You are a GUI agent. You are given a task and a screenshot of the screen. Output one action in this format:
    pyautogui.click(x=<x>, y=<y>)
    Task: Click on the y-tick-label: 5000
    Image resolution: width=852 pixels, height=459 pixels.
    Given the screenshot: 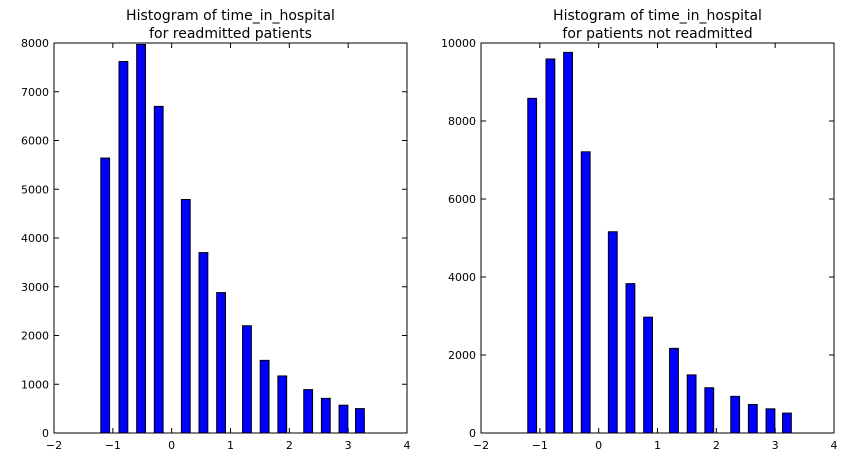 What is the action you would take?
    pyautogui.click(x=35, y=189)
    